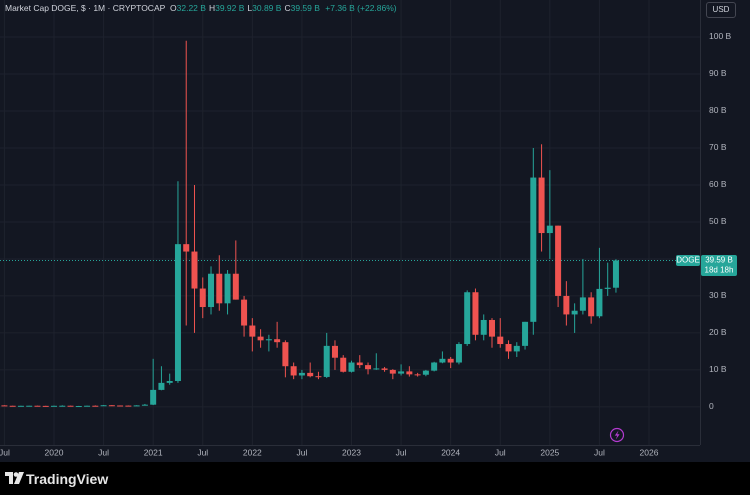  Describe the element at coordinates (718, 73) in the screenshot. I see `y-tick-label: 90 B` at that location.